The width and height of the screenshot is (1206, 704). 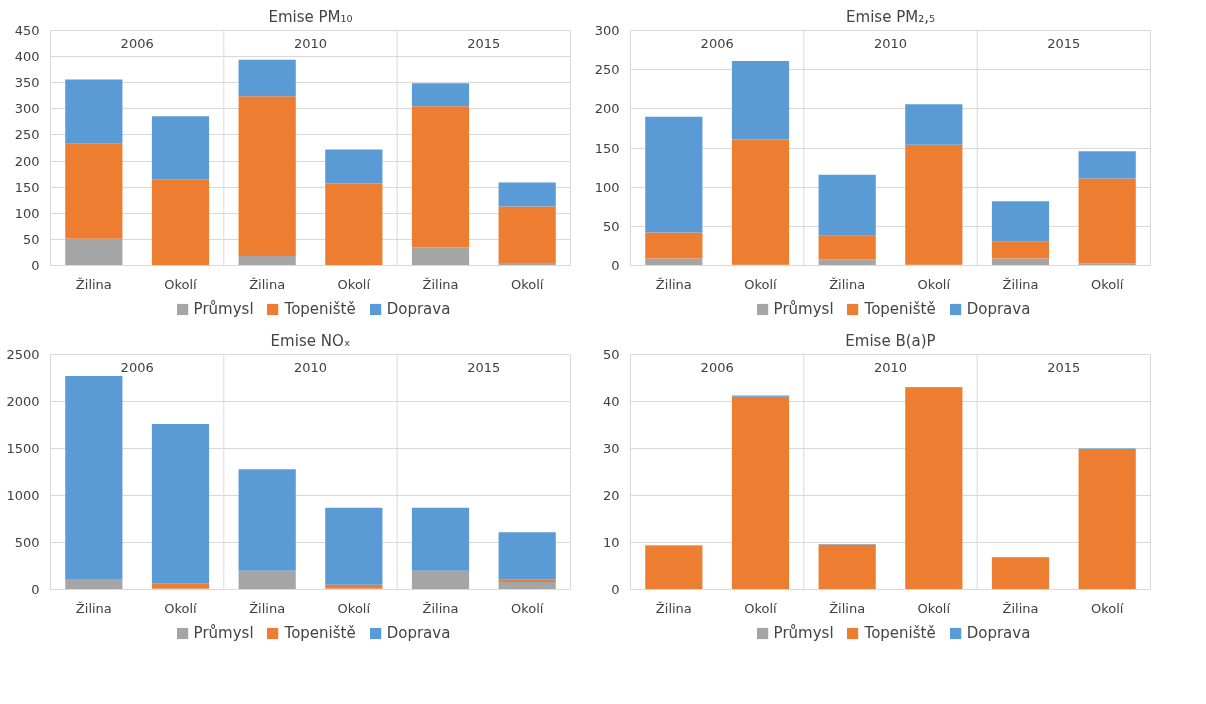 I want to click on y-tick-label: 40, so click(x=611, y=401).